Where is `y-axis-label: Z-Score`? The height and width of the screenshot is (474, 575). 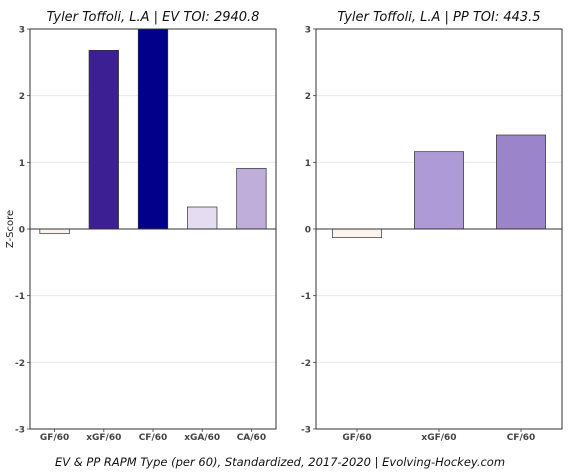
y-axis-label: Z-Score is located at coordinates (10, 229).